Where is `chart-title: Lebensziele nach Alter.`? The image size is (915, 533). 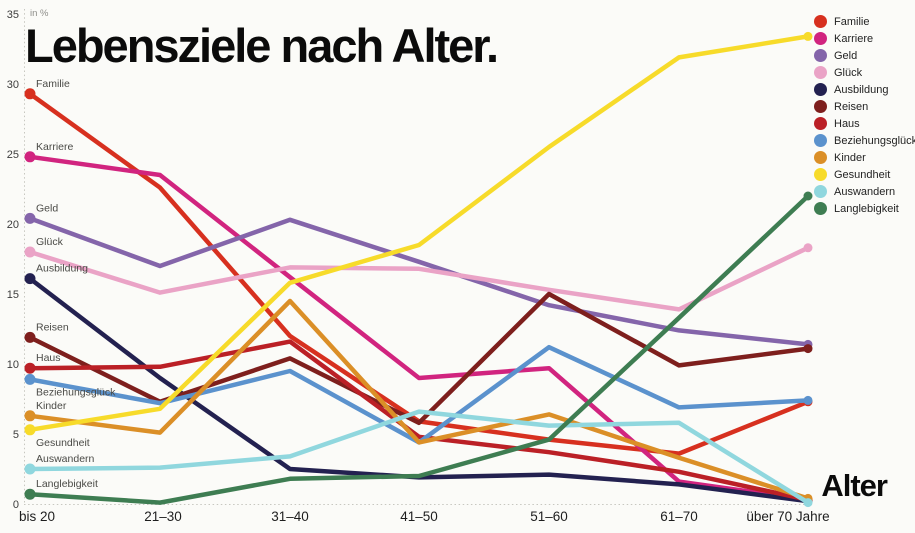 chart-title: Lebensziele nach Alter. is located at coordinates (262, 45).